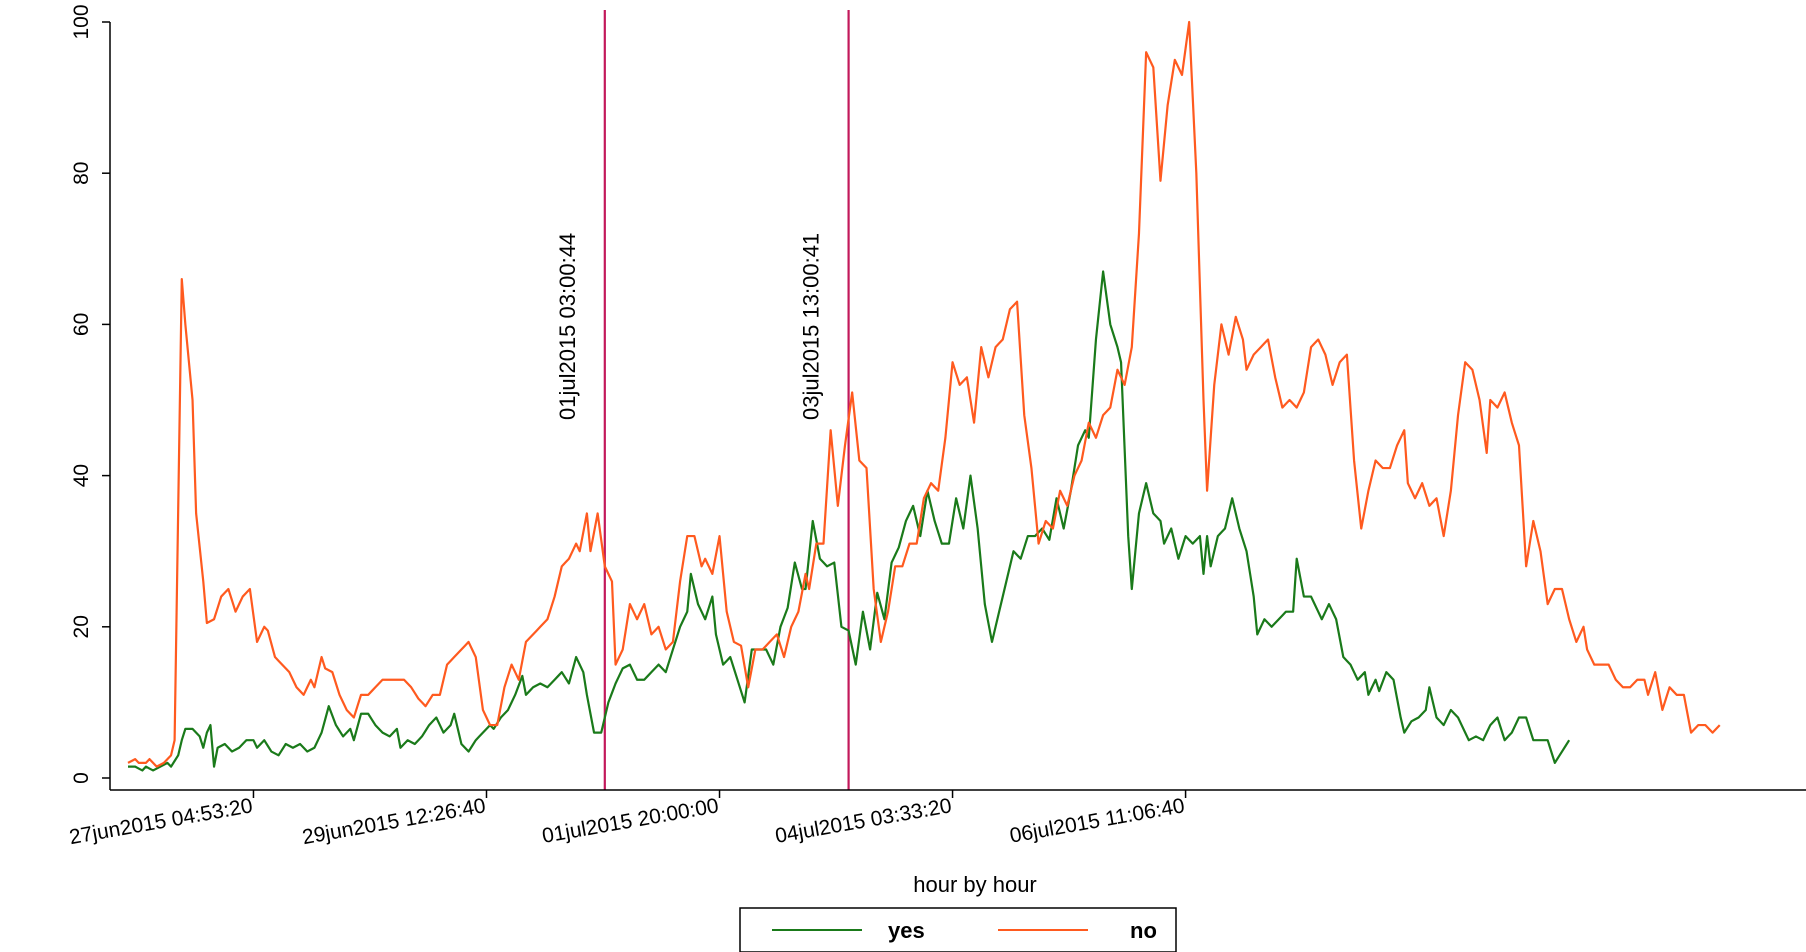  Describe the element at coordinates (81, 626) in the screenshot. I see `y-tick-label: 20` at that location.